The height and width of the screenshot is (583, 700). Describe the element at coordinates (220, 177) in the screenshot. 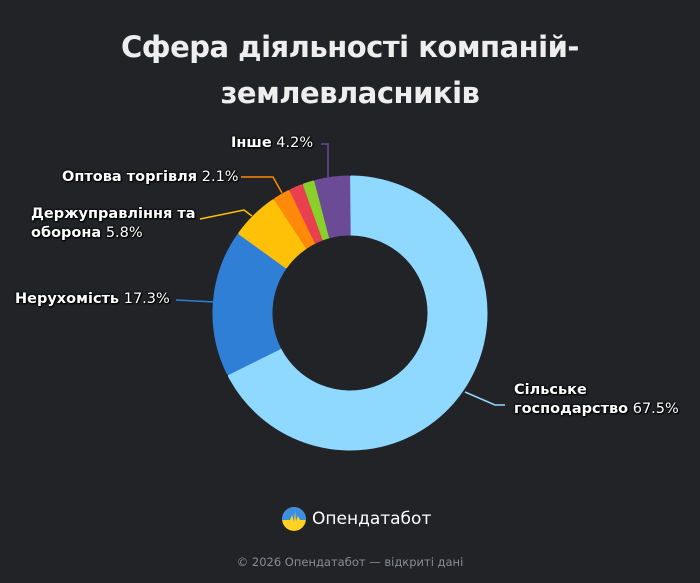

I see `label-wholesale-trade-pct: 2.1%` at that location.